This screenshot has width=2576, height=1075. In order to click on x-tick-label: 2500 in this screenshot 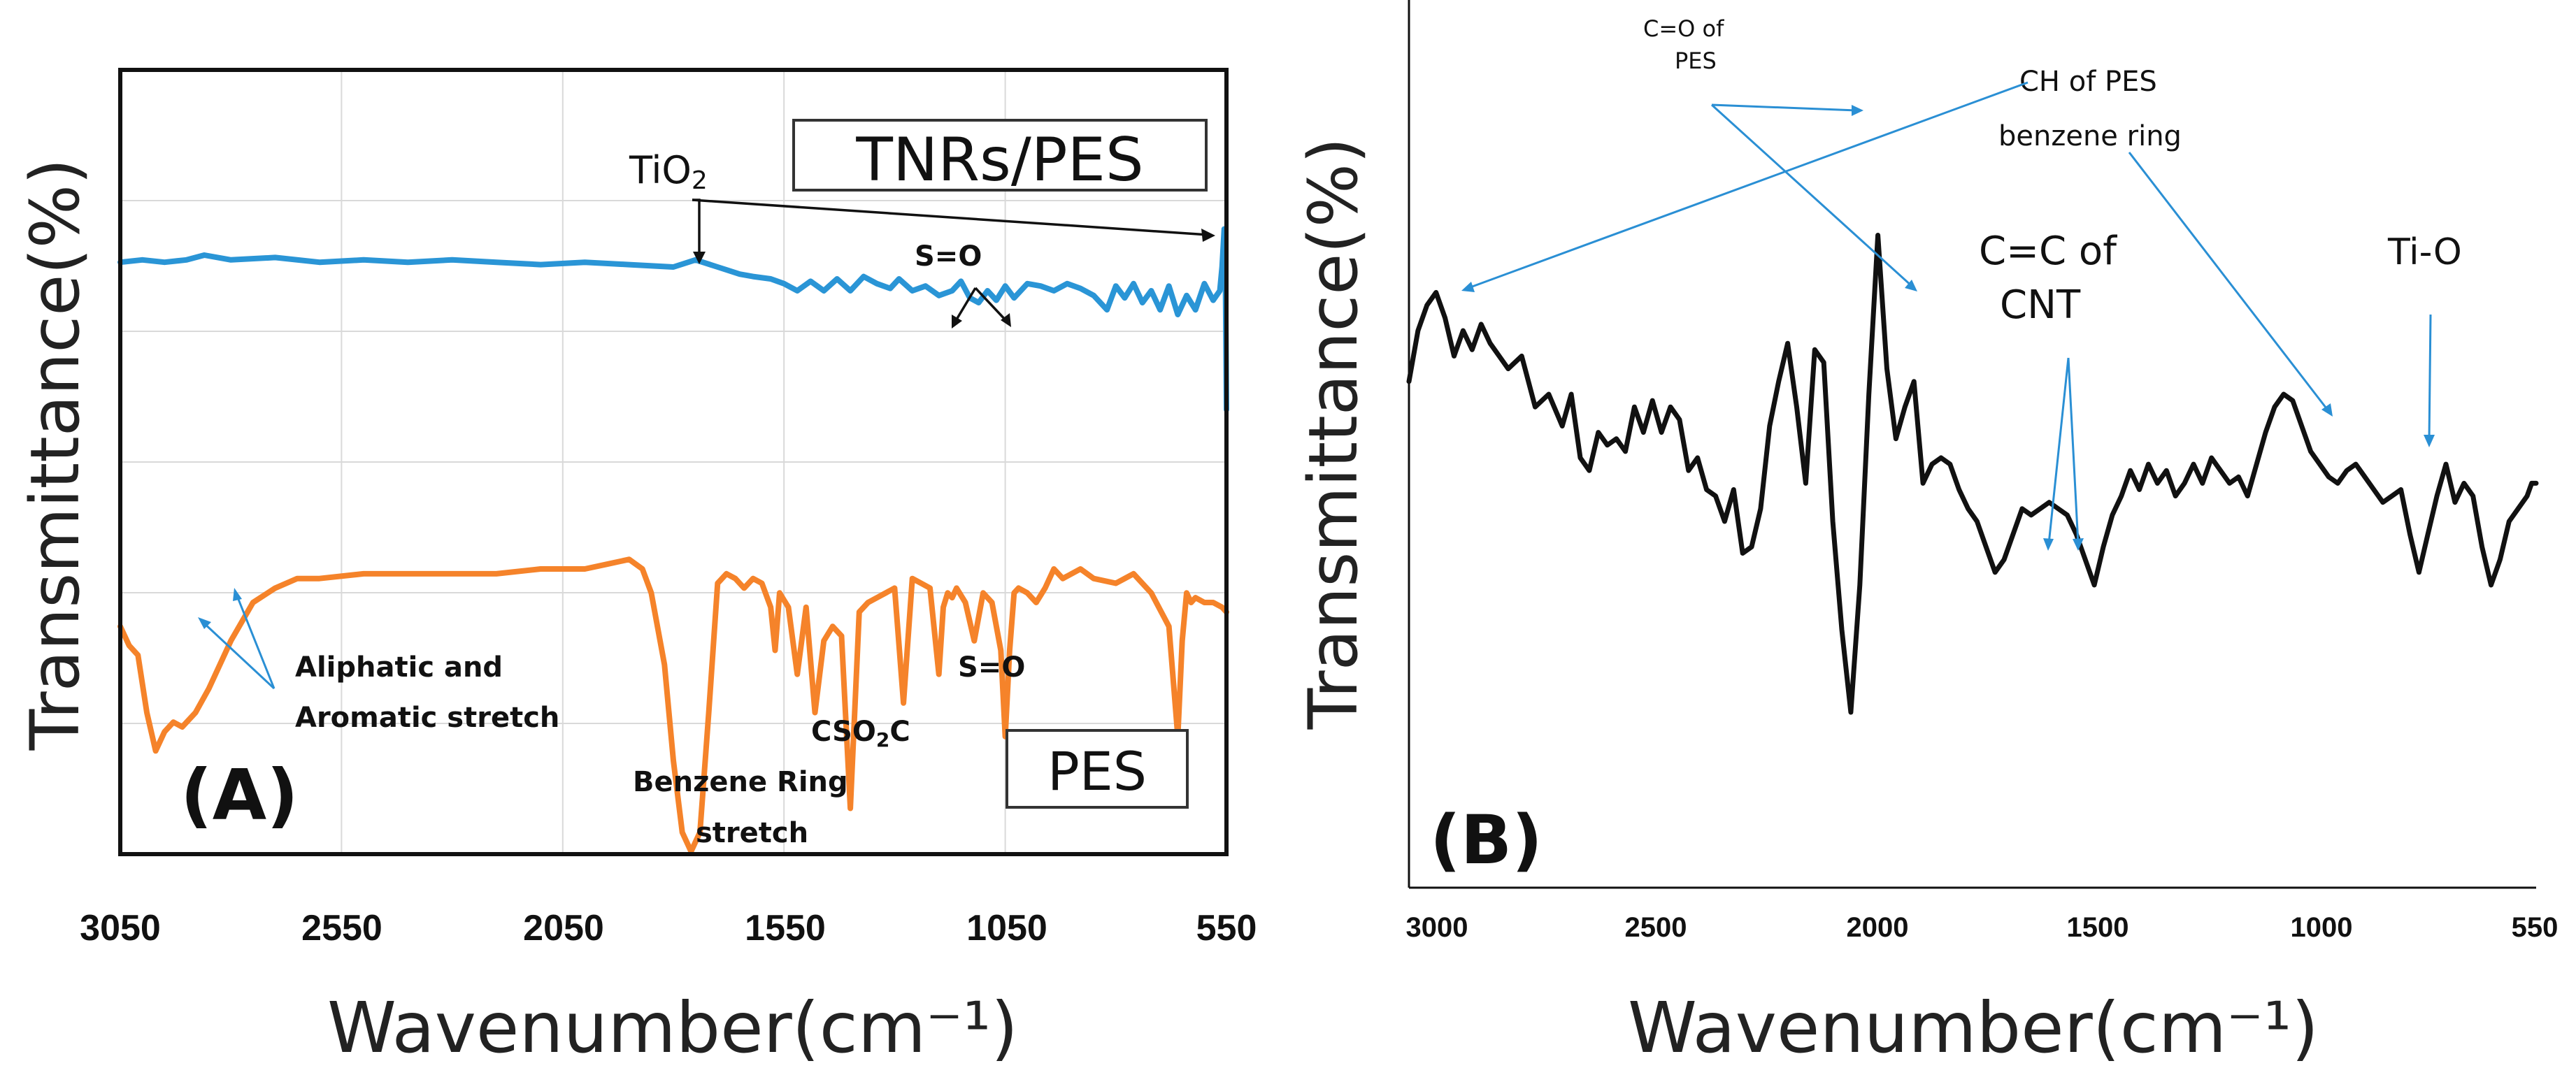, I will do `click(1656, 927)`.